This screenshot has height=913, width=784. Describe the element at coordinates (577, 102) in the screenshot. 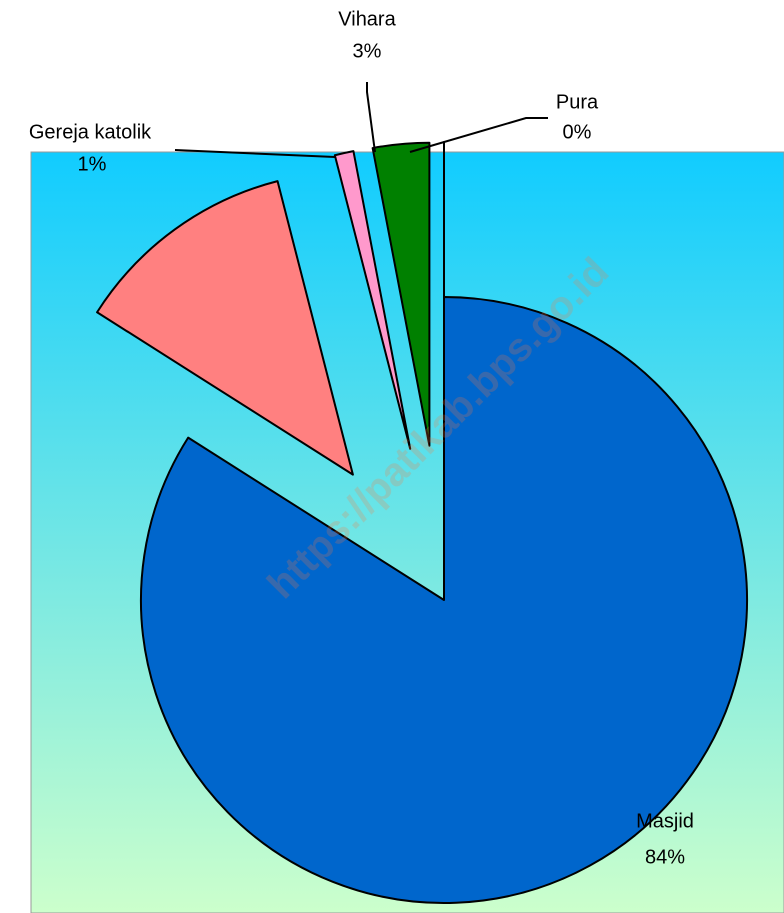

I see `slice-label: Pura` at that location.